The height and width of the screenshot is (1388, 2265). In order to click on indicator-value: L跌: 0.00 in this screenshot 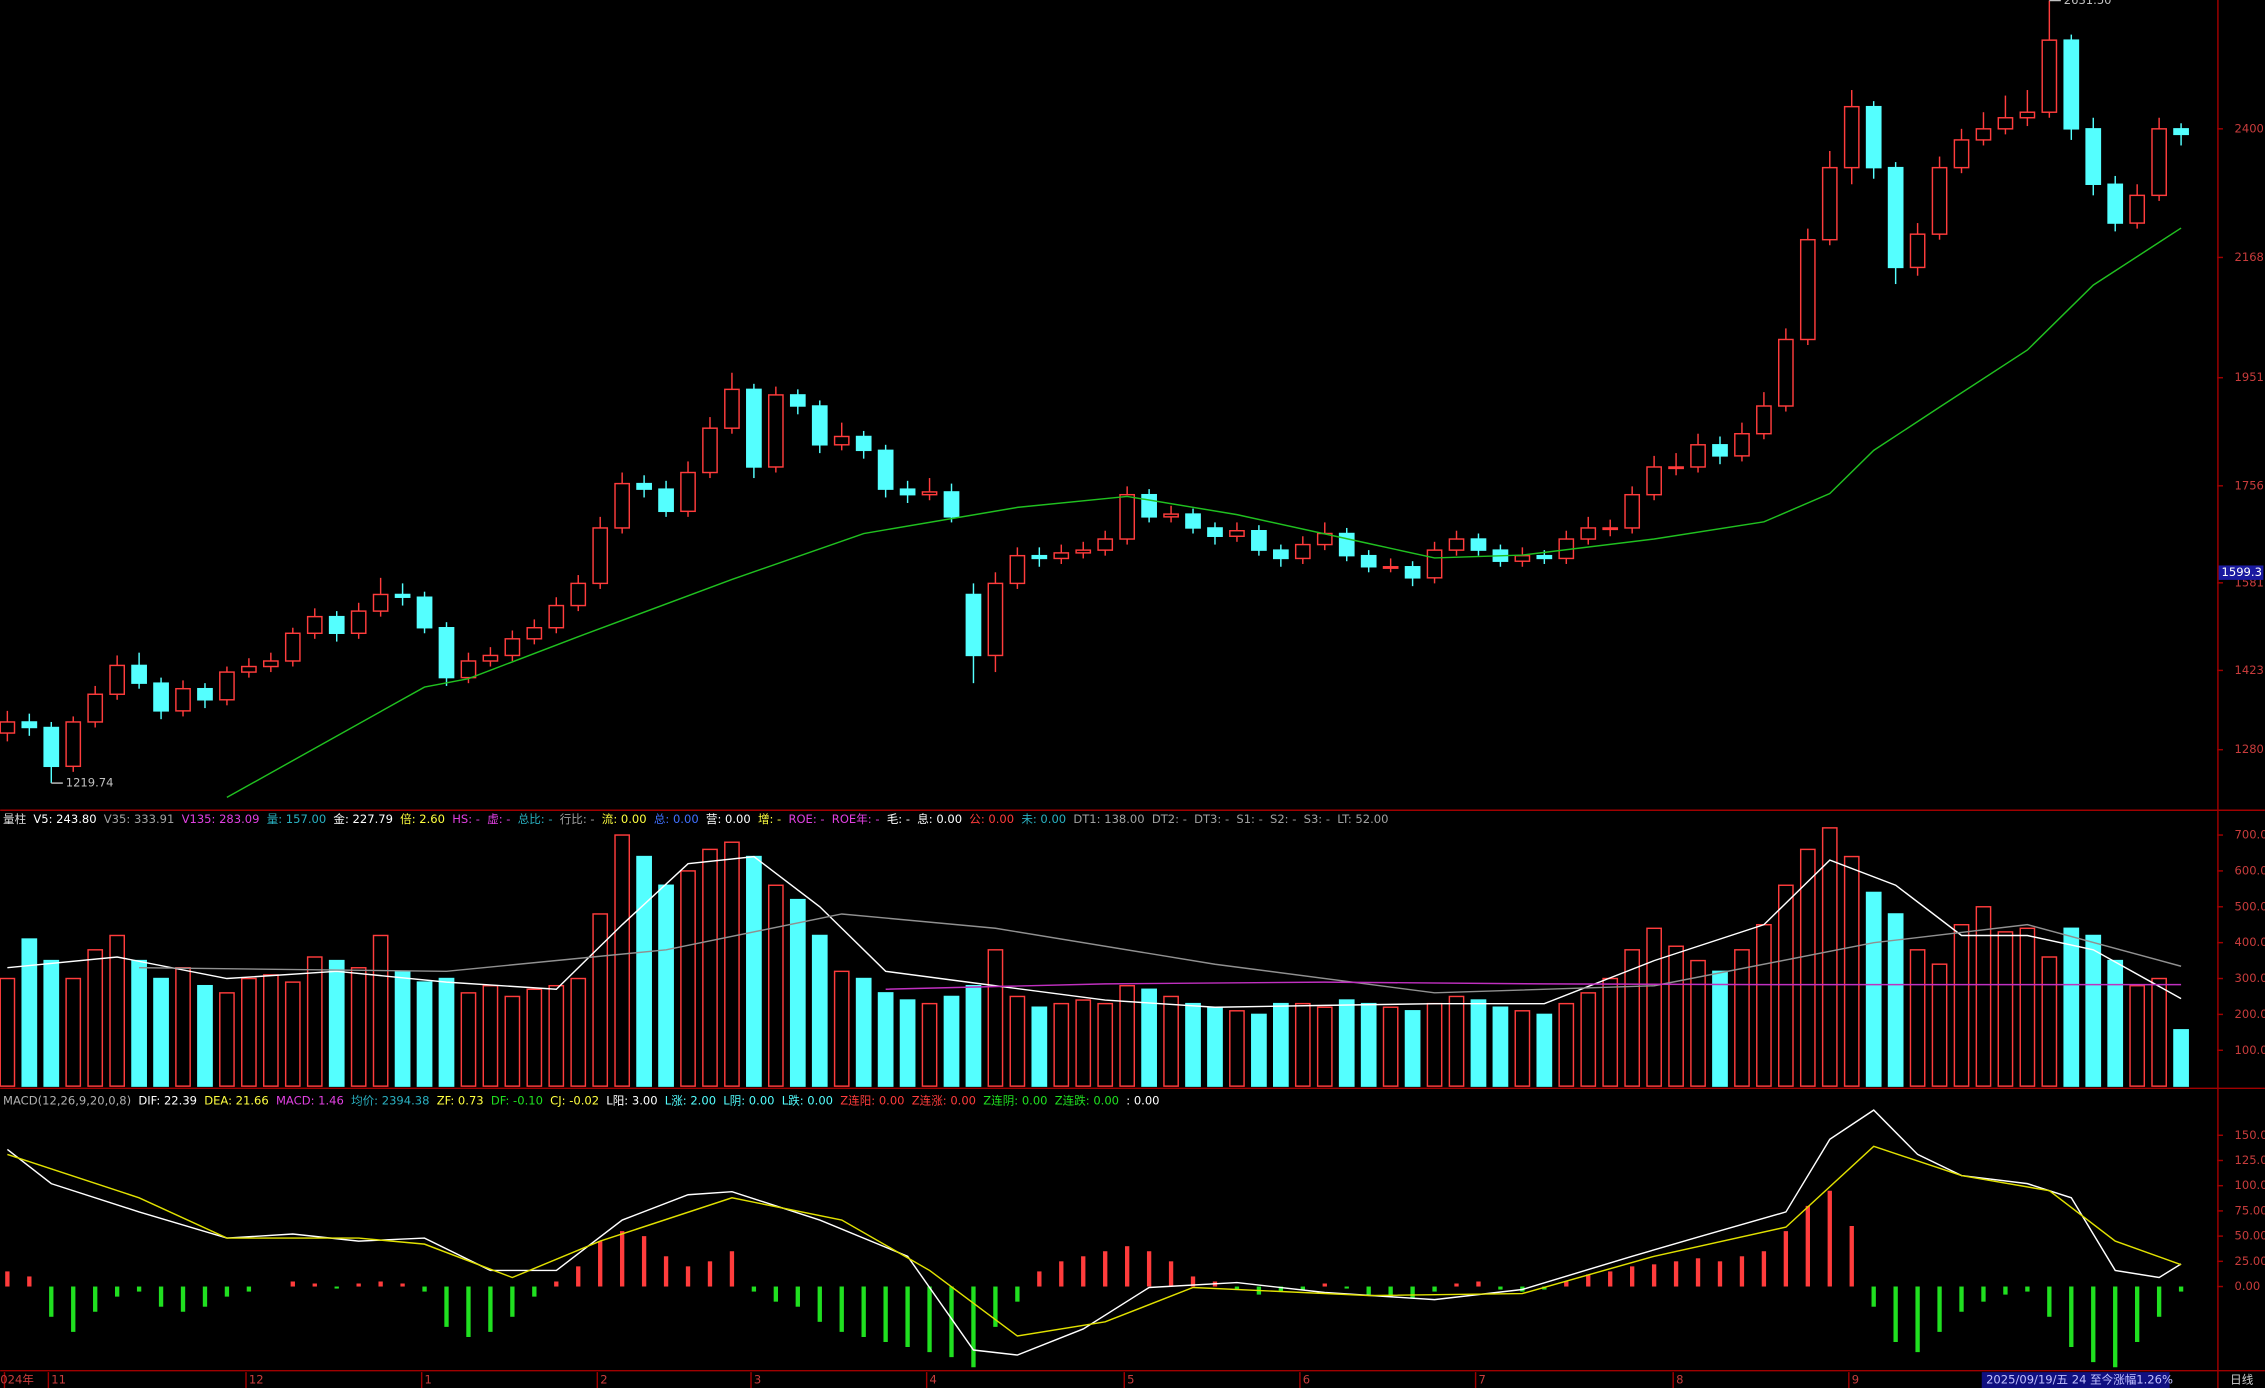, I will do `click(807, 1100)`.